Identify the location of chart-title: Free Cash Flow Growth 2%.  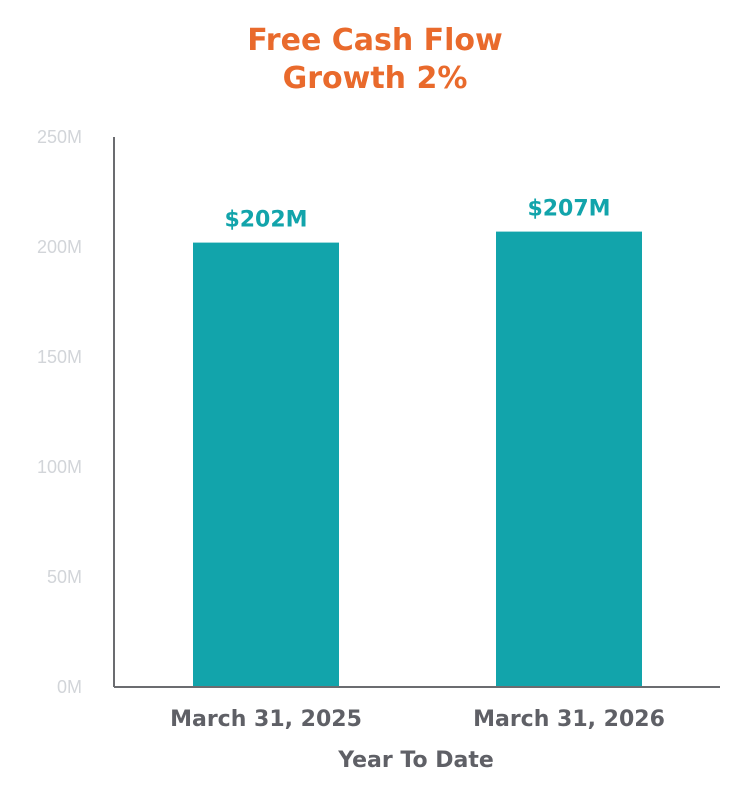
(375, 60).